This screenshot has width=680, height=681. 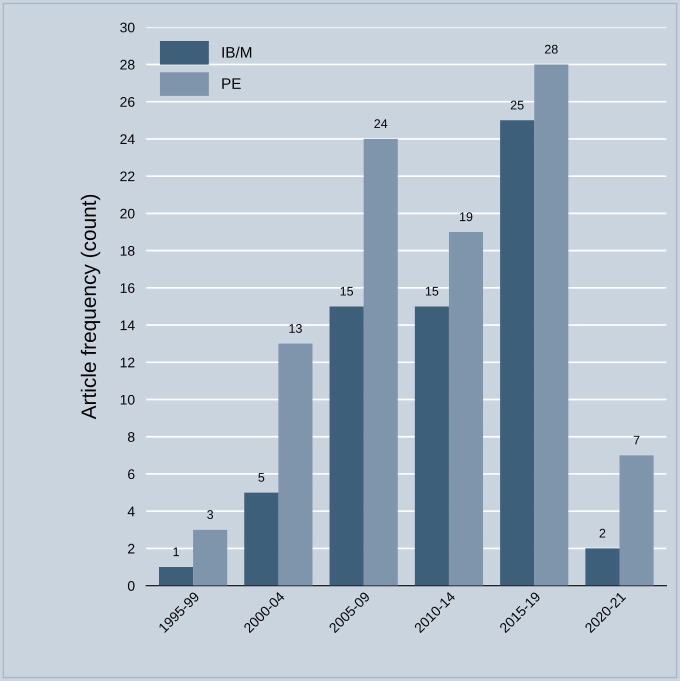 What do you see at coordinates (517, 105) in the screenshot?
I see `data-label: 25` at bounding box center [517, 105].